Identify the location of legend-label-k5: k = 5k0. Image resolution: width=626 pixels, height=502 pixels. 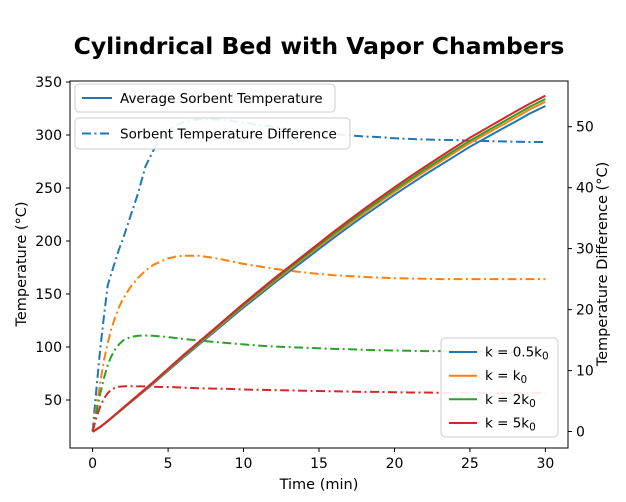
(510, 425).